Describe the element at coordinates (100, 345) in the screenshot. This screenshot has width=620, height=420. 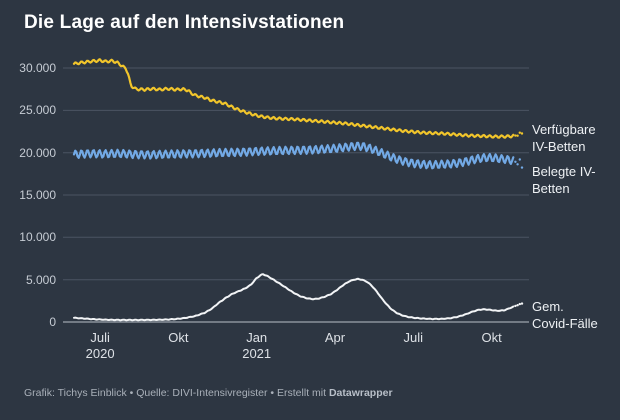
I see `x-axis-tick-label: Juli 2020` at that location.